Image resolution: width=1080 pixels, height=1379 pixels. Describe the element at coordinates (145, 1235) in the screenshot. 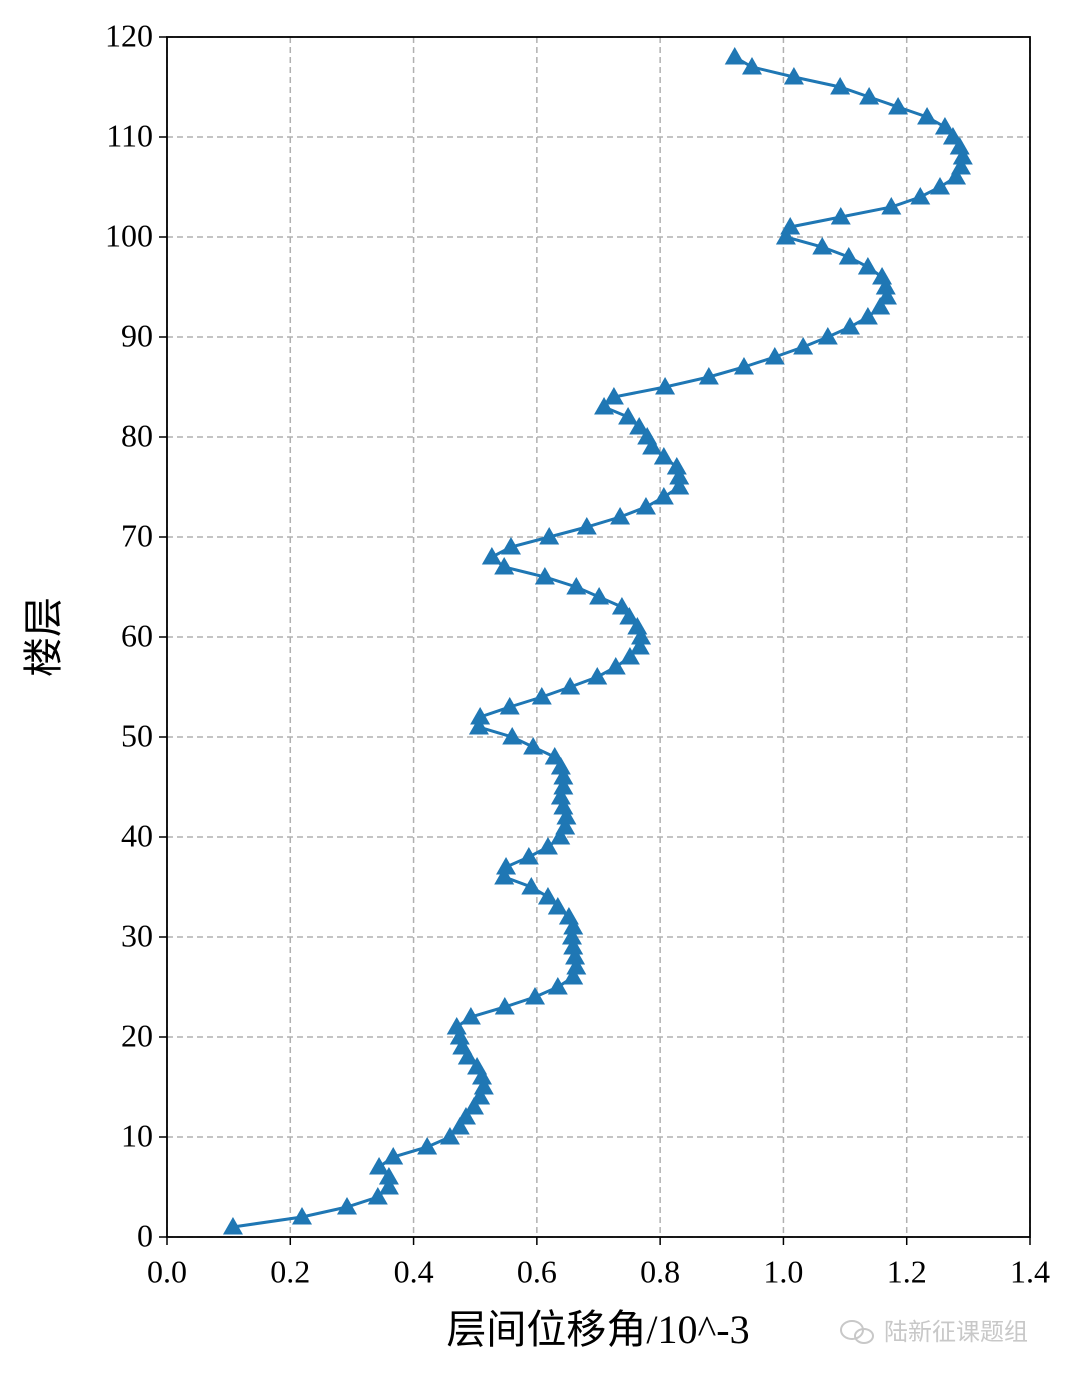

I see `y-tick-label: 0` at that location.